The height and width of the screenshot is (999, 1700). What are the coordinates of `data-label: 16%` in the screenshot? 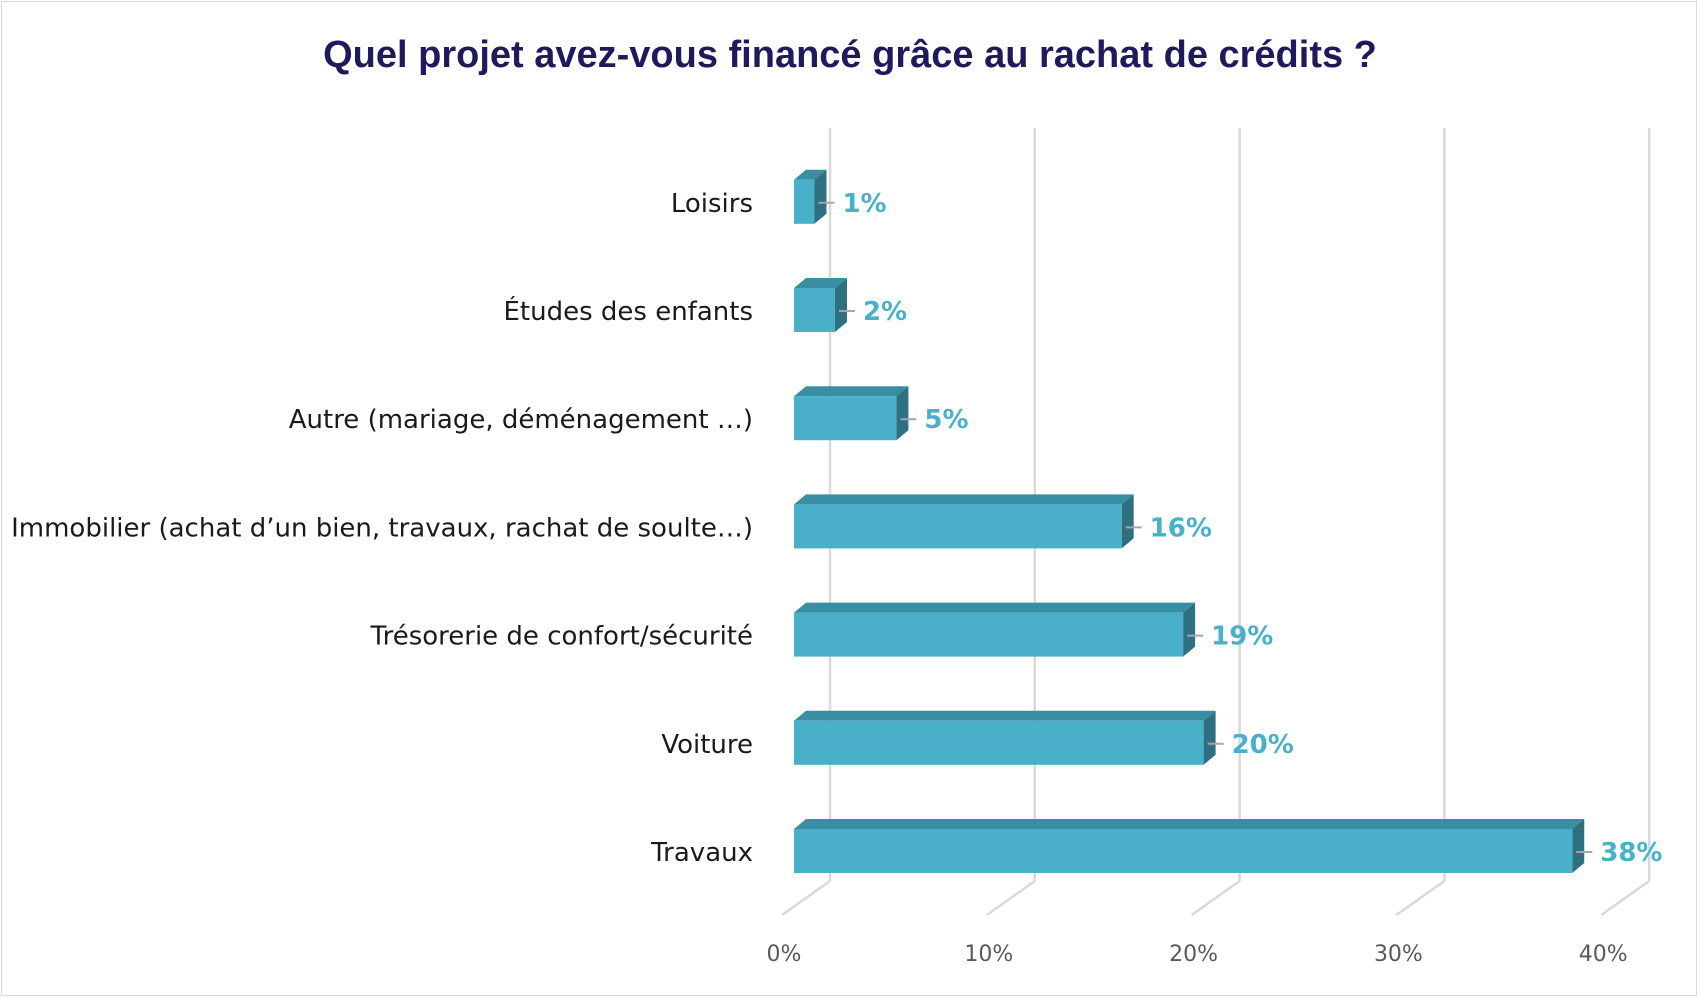 It's located at (1181, 528).